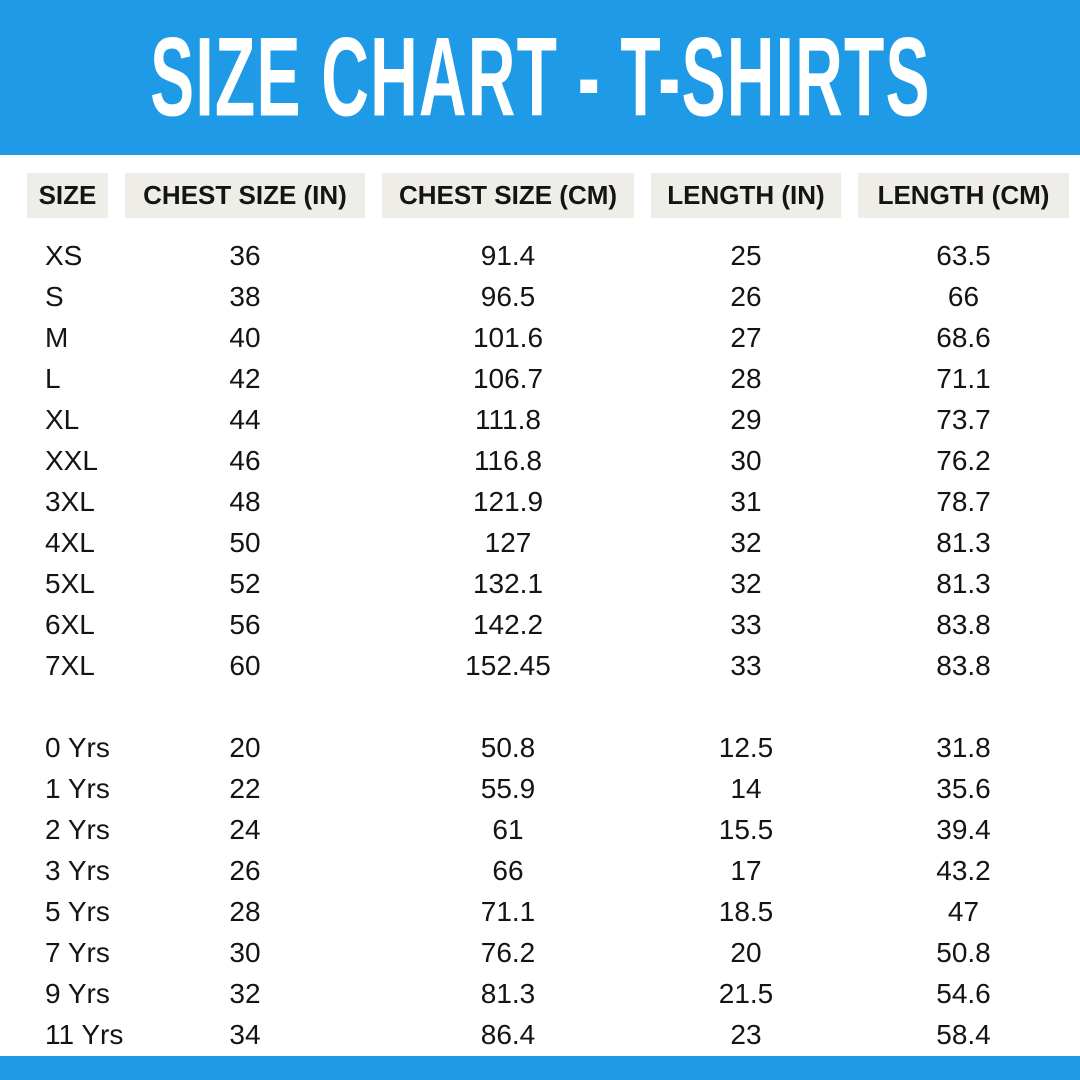 This screenshot has height=1080, width=1080. I want to click on table-cell: 35.6, so click(963, 788).